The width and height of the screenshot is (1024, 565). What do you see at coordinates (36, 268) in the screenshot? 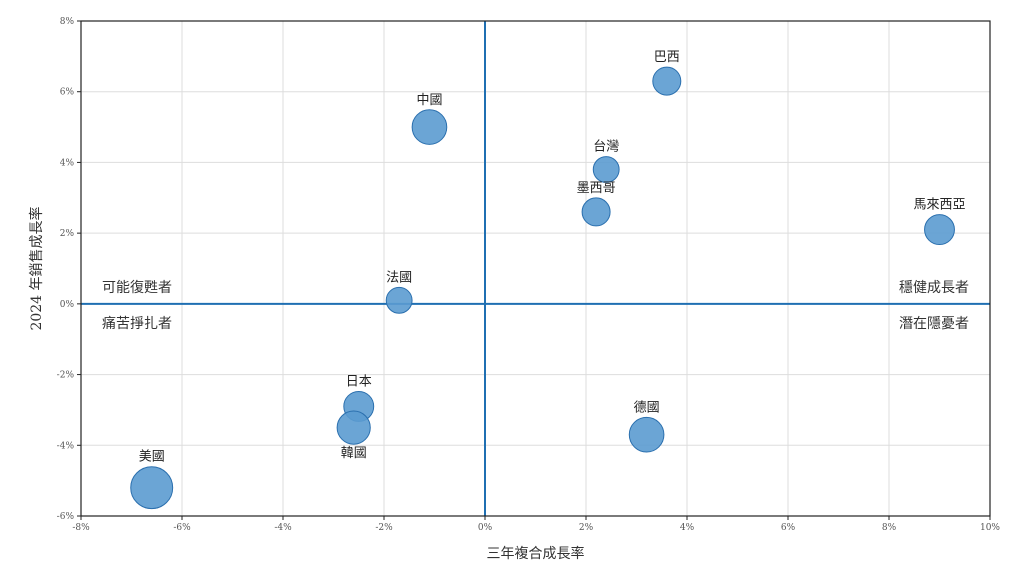
I see `y-axis-title: 2024 年銷售成長率` at bounding box center [36, 268].